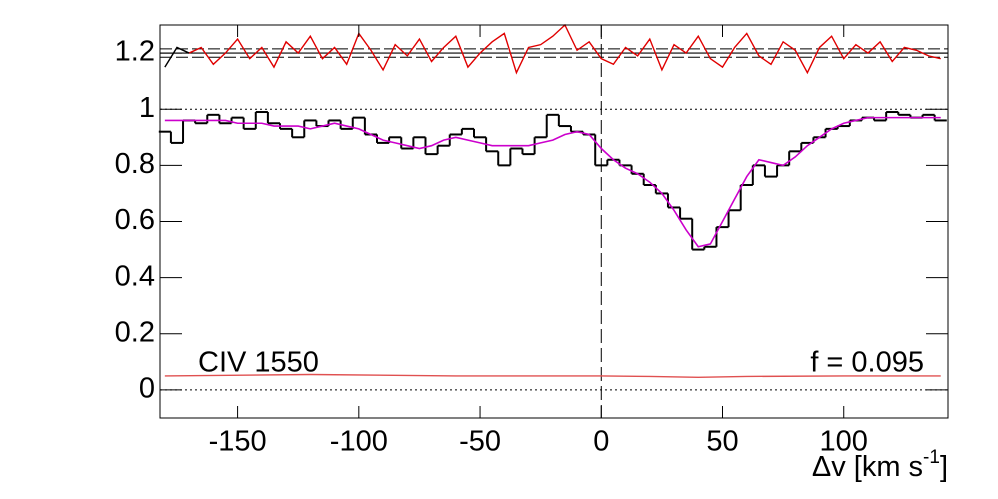  I want to click on y-tick-label: 0.2, so click(135, 332).